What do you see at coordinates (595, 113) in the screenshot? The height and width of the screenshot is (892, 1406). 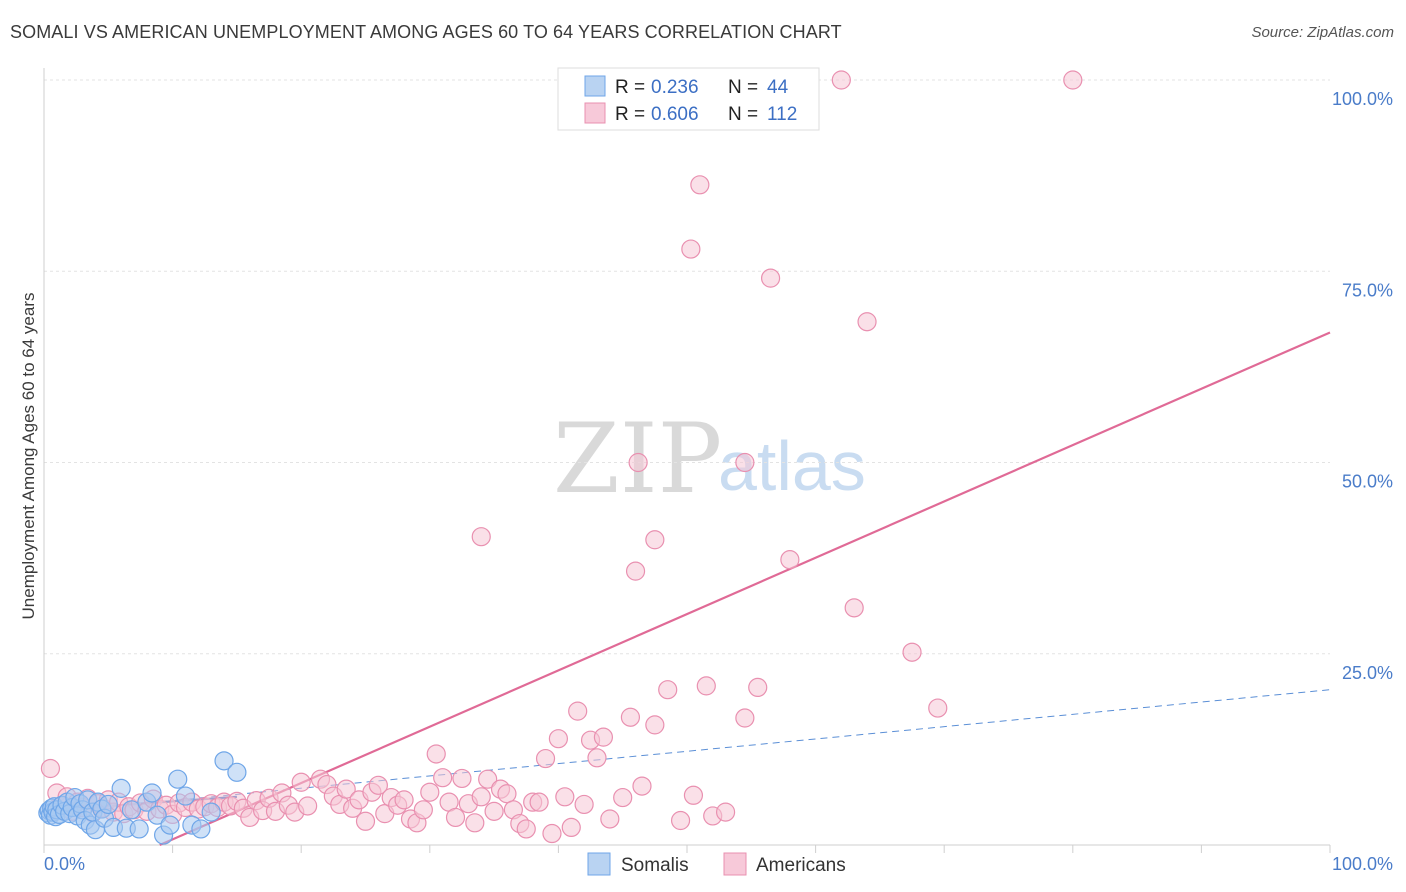 I see `legend-swatch-americans` at bounding box center [595, 113].